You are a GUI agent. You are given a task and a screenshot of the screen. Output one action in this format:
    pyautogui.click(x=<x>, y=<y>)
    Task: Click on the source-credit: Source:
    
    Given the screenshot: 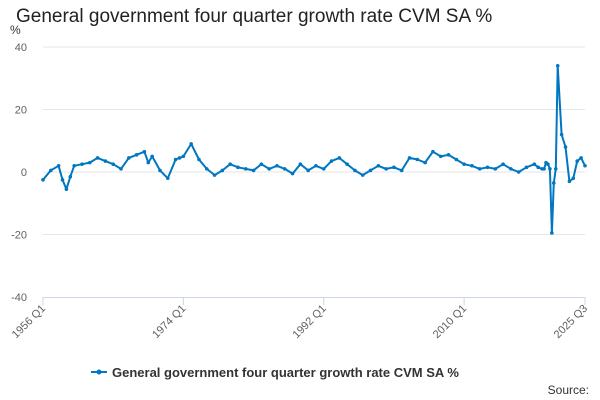 What is the action you would take?
    pyautogui.click(x=568, y=390)
    